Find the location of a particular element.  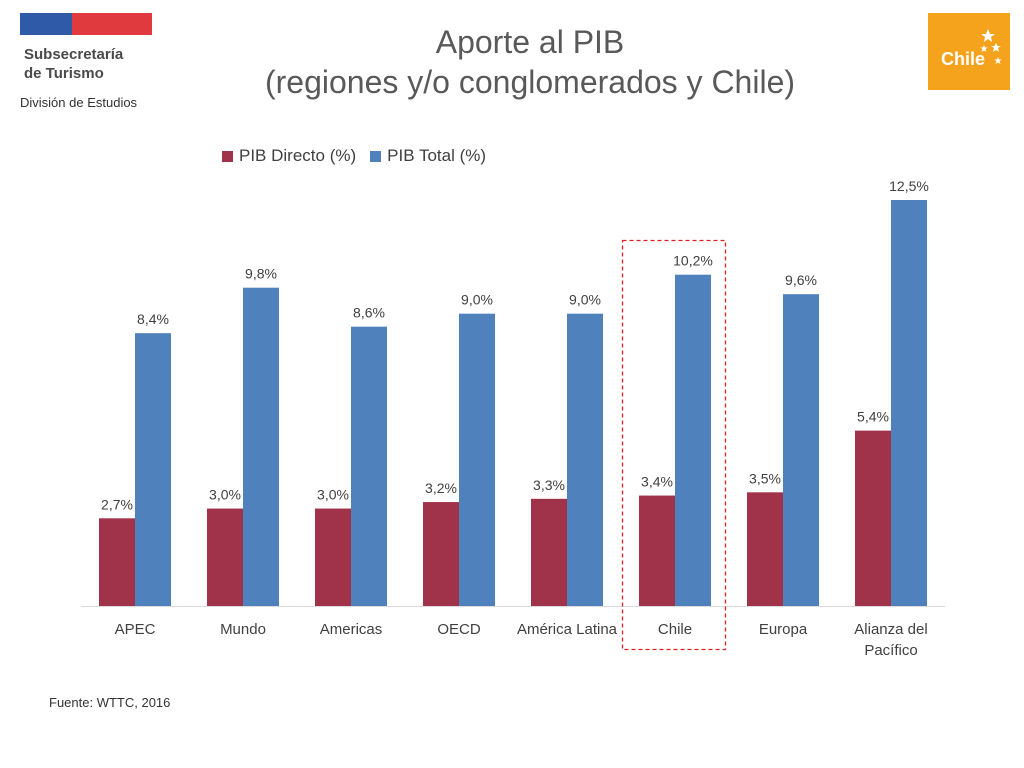

highlight-box is located at coordinates (674, 445).